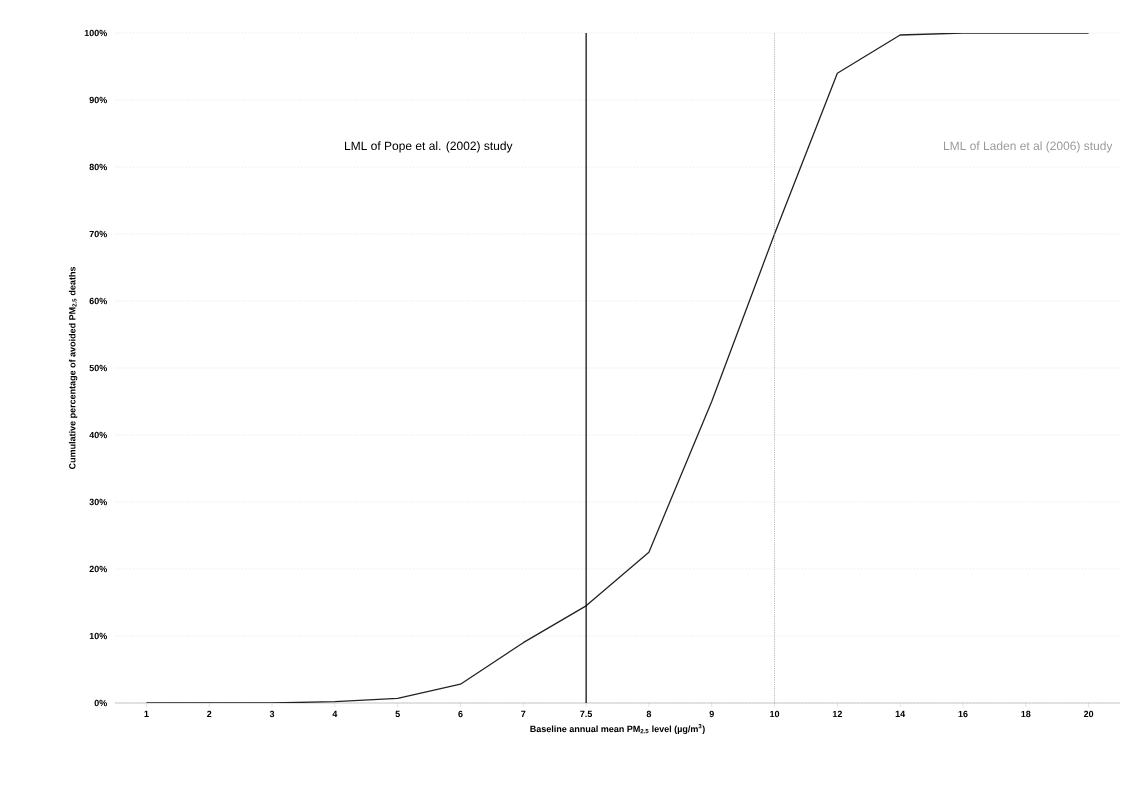  I want to click on x-tick-label: 18, so click(1026, 714).